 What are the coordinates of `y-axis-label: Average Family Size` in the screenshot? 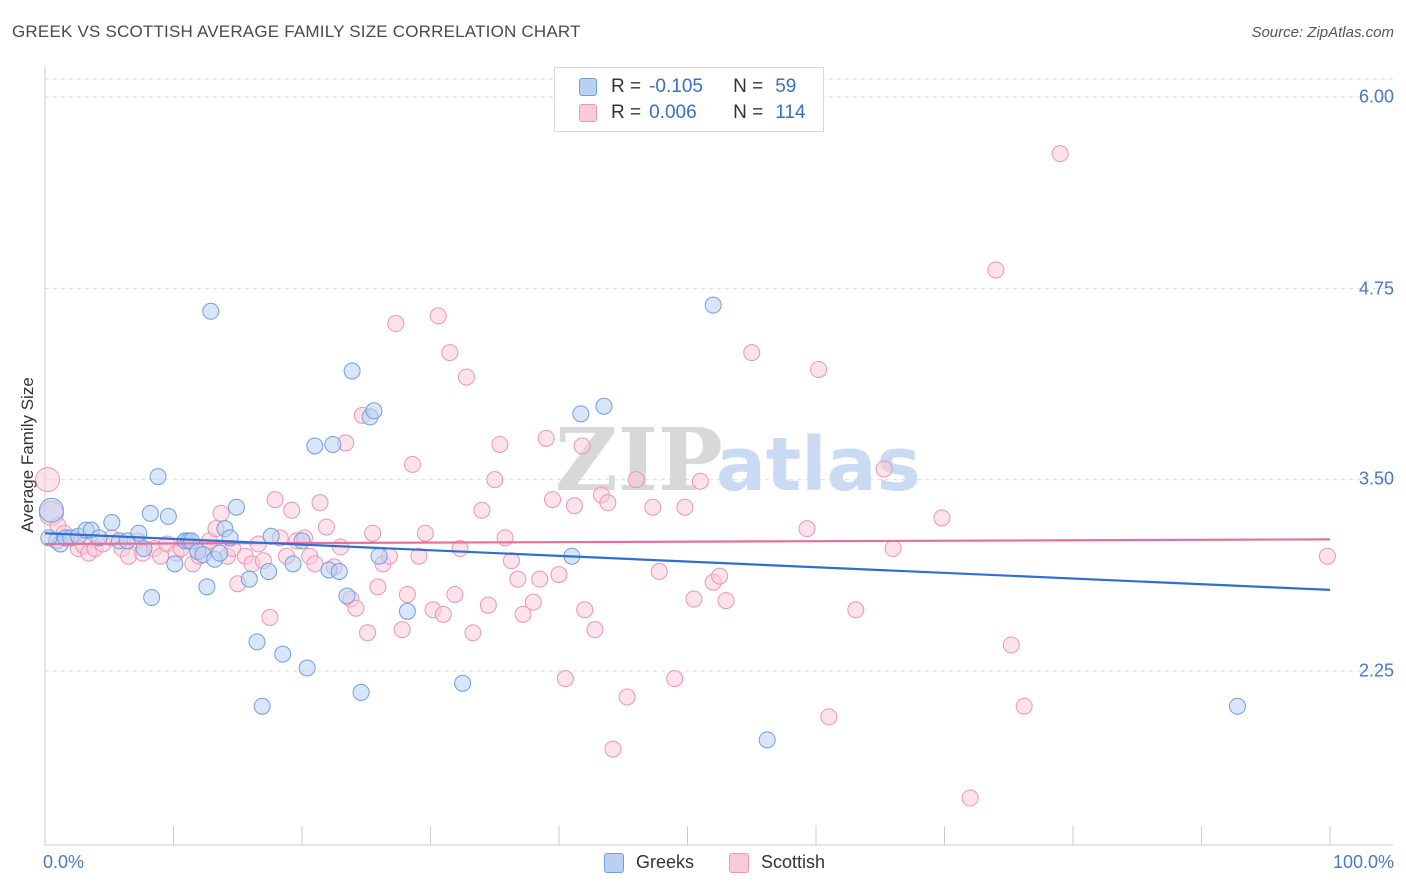 It's located at (27, 455).